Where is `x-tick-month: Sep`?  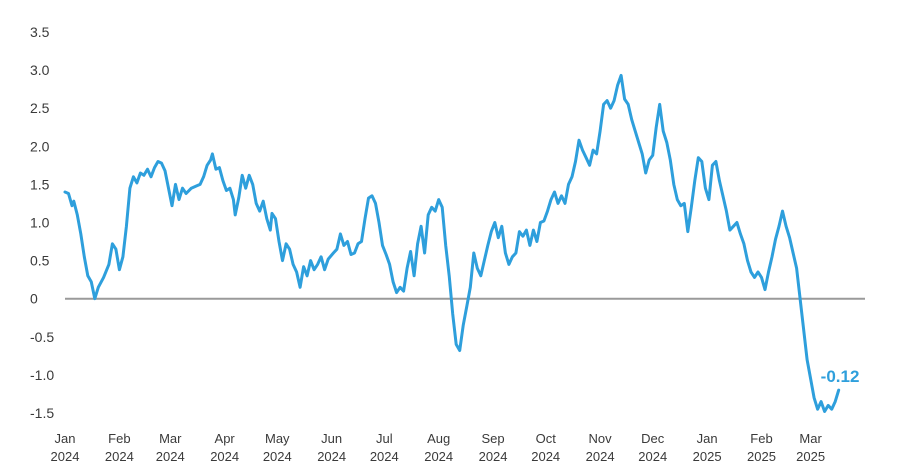 x-tick-month: Sep is located at coordinates (492, 438).